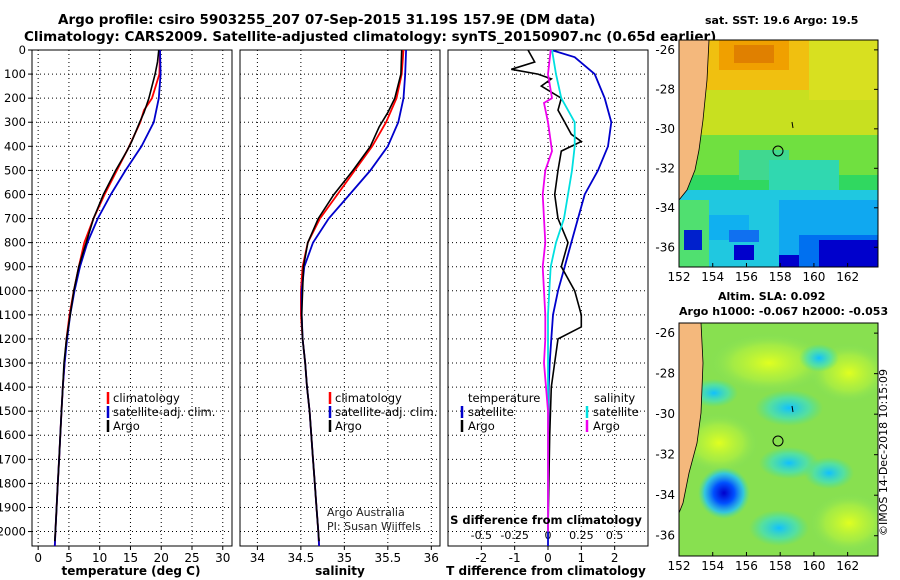 Image resolution: width=900 pixels, height=580 pixels. Describe the element at coordinates (561, 291) in the screenshot. I see `series-salinity-satellite` at that location.